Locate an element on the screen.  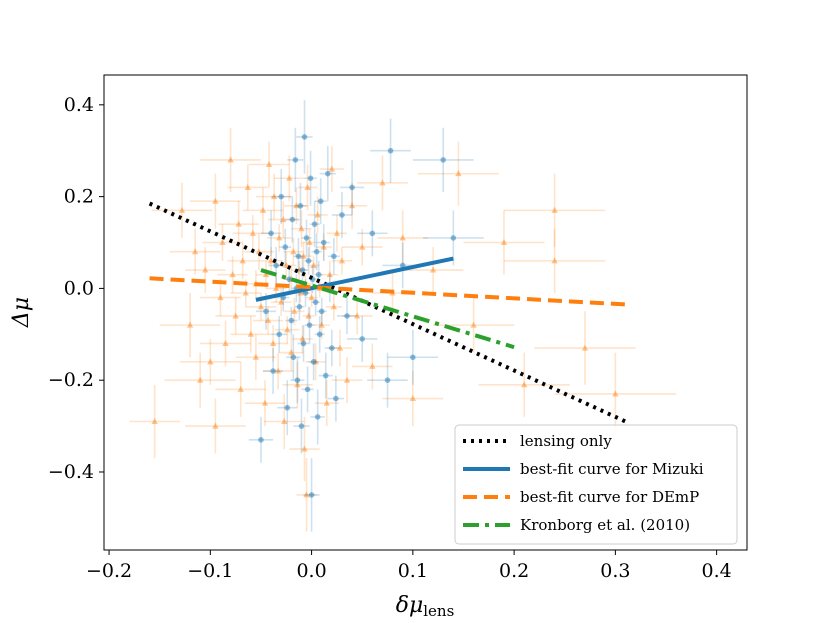
x-tick-label: 0.2 is located at coordinates (514, 571).